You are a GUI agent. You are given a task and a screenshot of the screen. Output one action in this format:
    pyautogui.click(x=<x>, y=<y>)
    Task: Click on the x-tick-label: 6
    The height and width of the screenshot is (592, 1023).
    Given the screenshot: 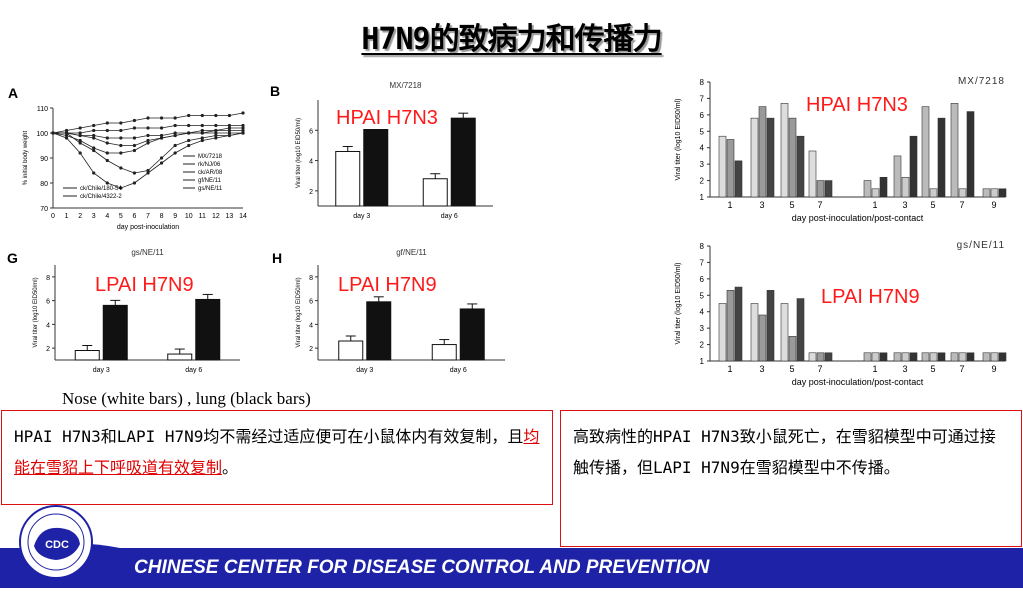 What is the action you would take?
    pyautogui.click(x=134, y=216)
    